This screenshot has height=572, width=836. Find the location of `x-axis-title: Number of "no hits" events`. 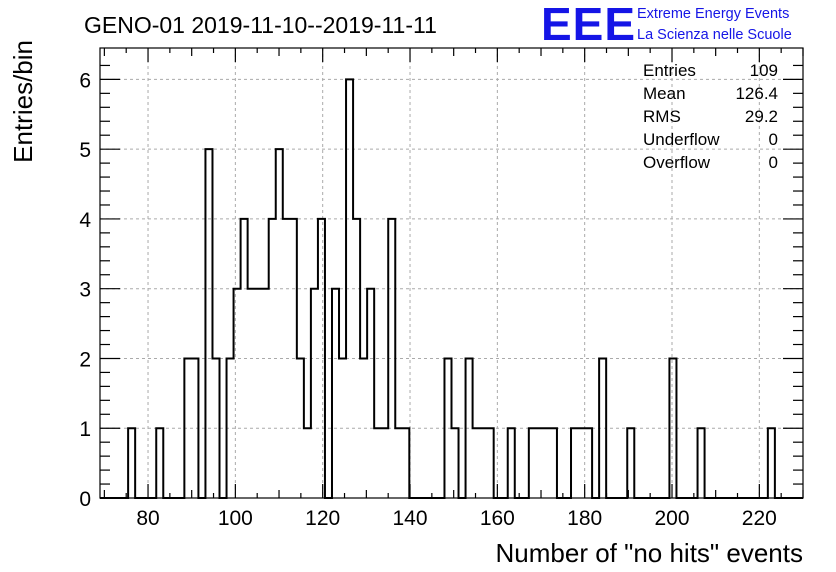

x-axis-title: Number of "no hits" events is located at coordinates (650, 553).